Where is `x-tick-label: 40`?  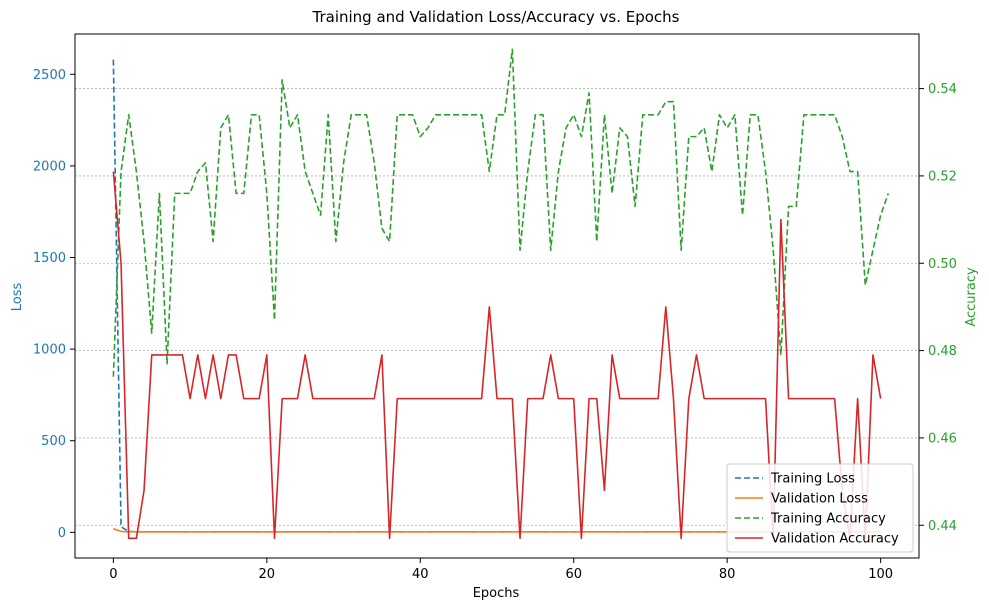
x-tick-label: 40 is located at coordinates (420, 574).